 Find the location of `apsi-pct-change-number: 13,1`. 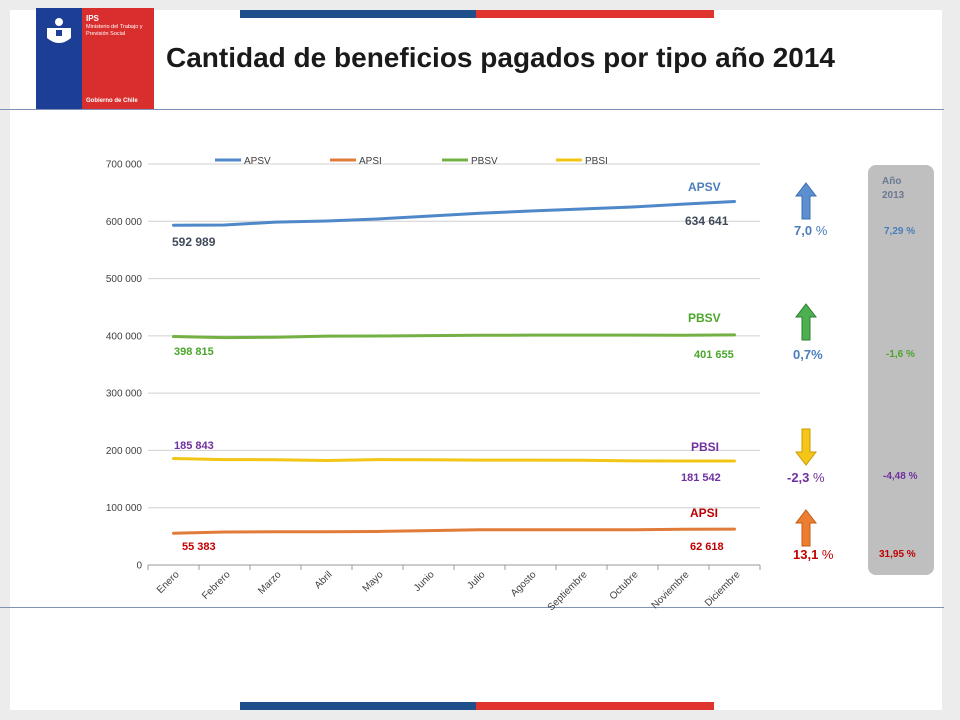

apsi-pct-change-number: 13,1 is located at coordinates (806, 554).